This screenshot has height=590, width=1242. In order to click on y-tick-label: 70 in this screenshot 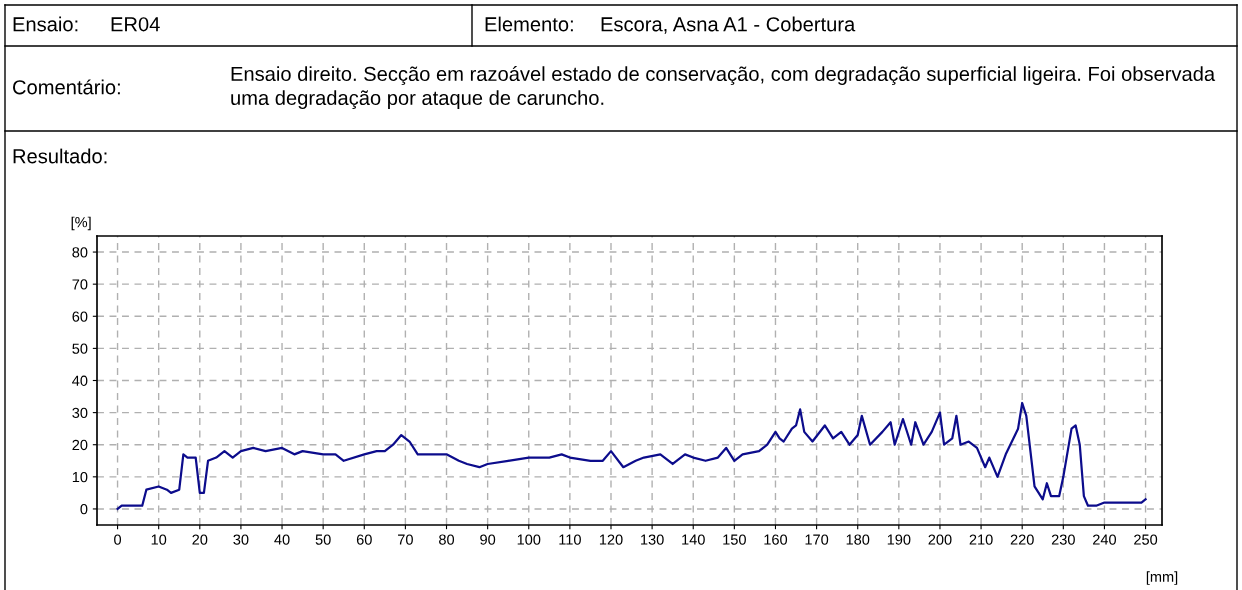, I will do `click(80, 284)`.